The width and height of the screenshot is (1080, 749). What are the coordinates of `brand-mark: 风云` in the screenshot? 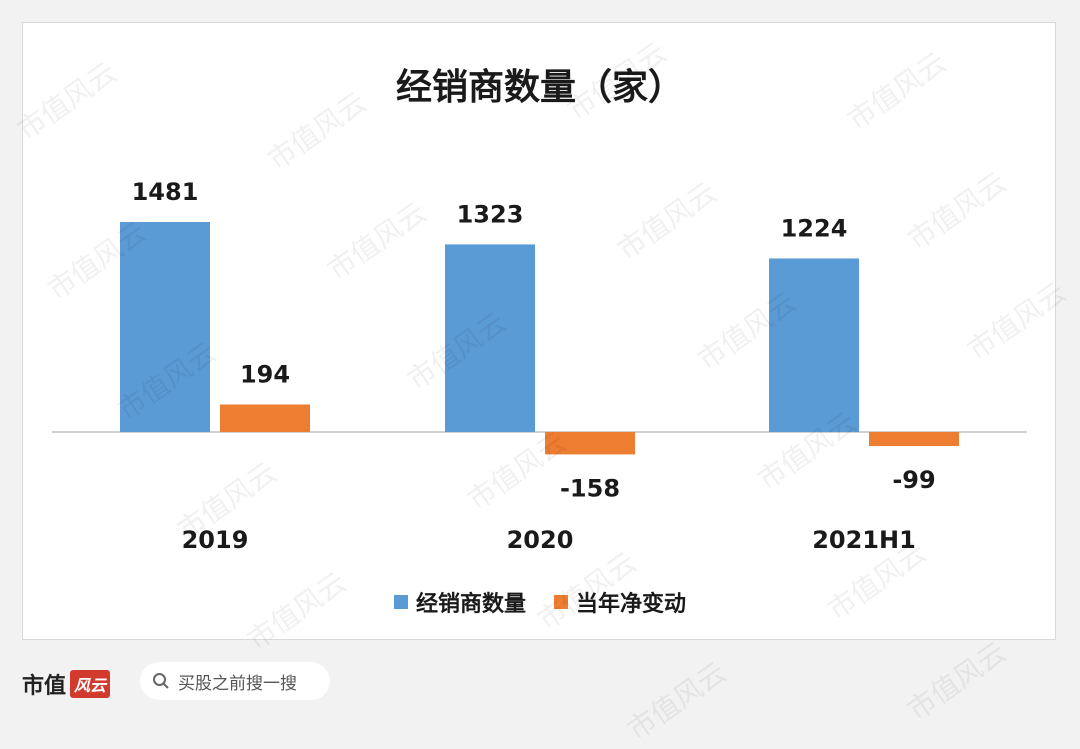 It's located at (90, 684).